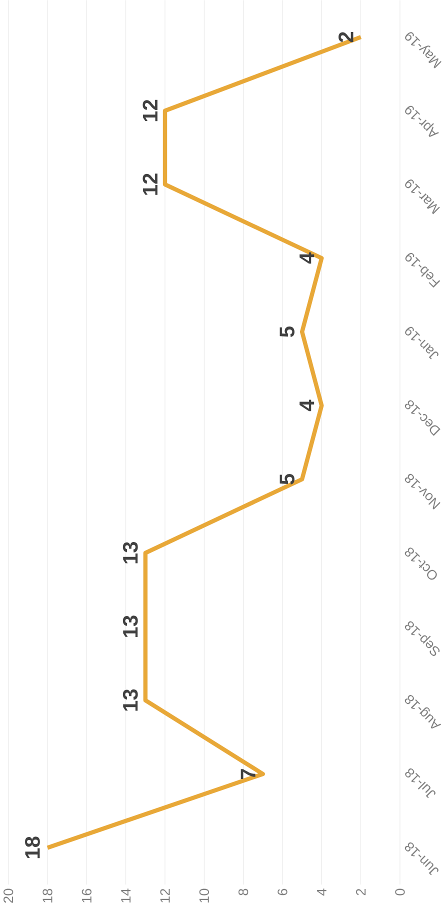  I want to click on x-tick-label: 8, so click(243, 892).